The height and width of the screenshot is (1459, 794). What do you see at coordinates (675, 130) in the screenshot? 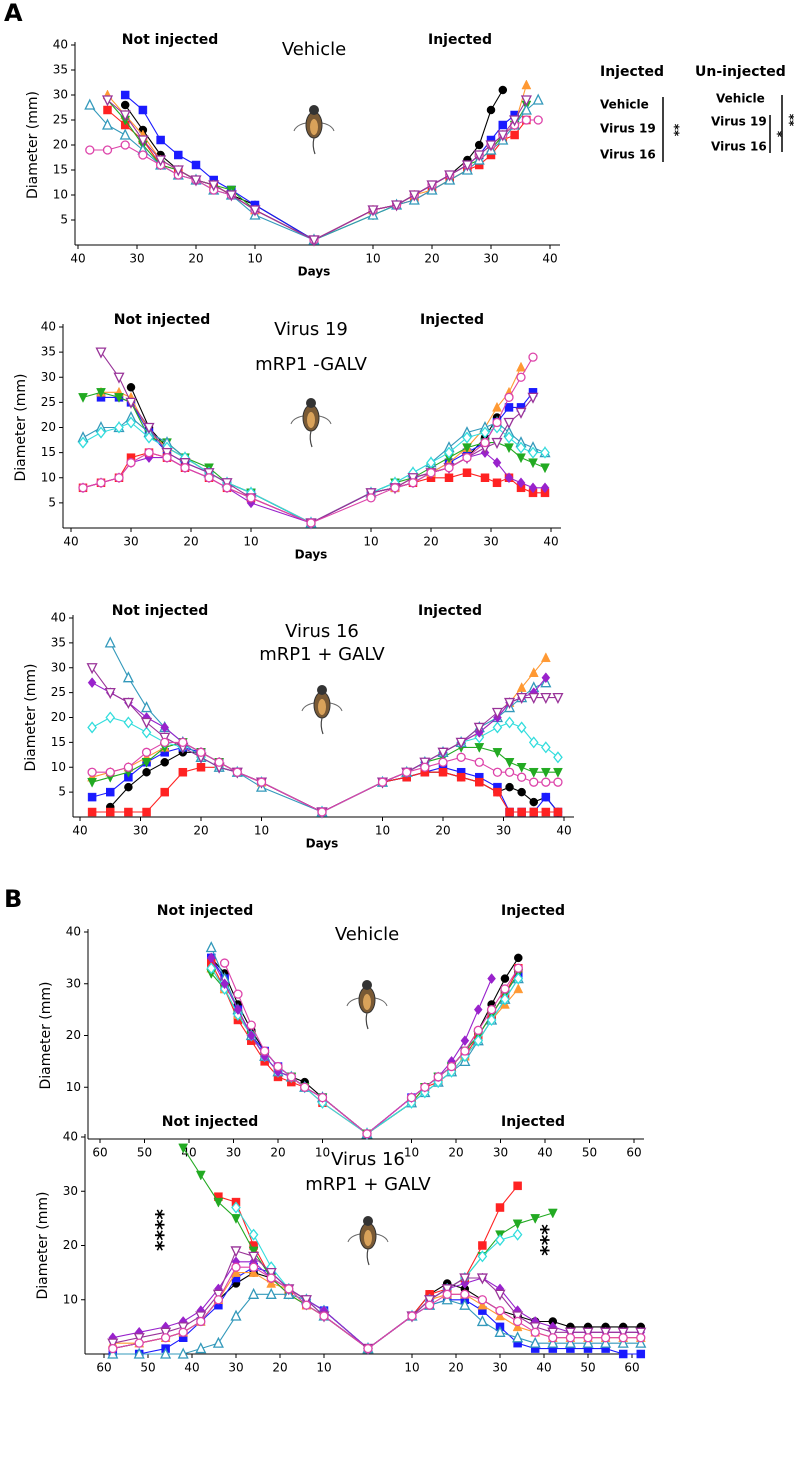
I see `significance-mark: **` at bounding box center [675, 130].